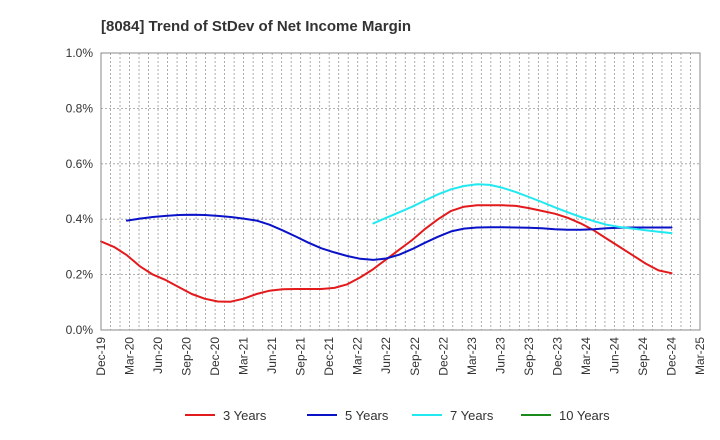 The image size is (720, 440). Describe the element at coordinates (671, 356) in the screenshot. I see `x-tick-label: Dec-24` at that location.